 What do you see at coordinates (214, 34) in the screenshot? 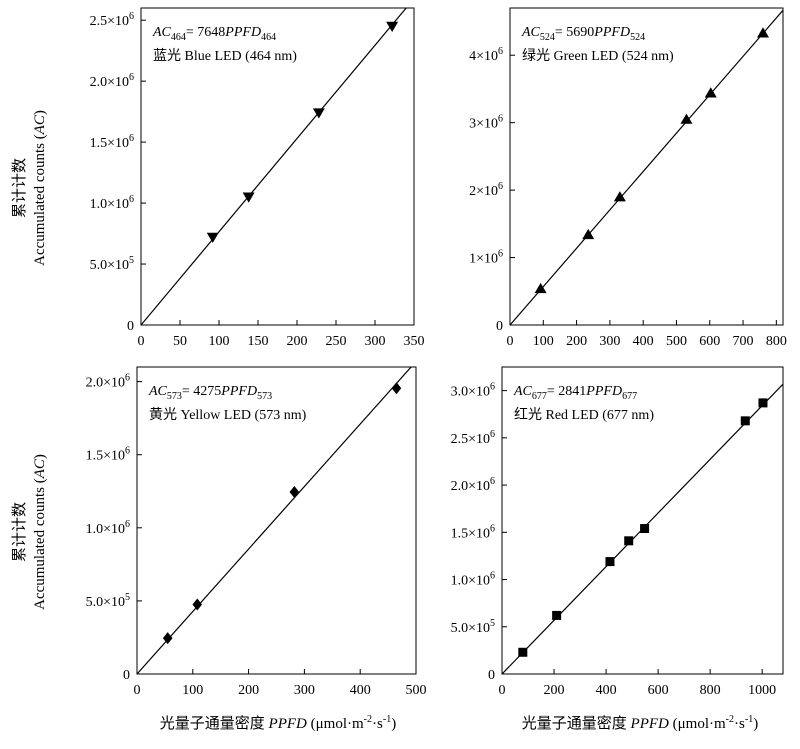
I see `fit-equation: AC464= 7648PPFD464` at bounding box center [214, 34].